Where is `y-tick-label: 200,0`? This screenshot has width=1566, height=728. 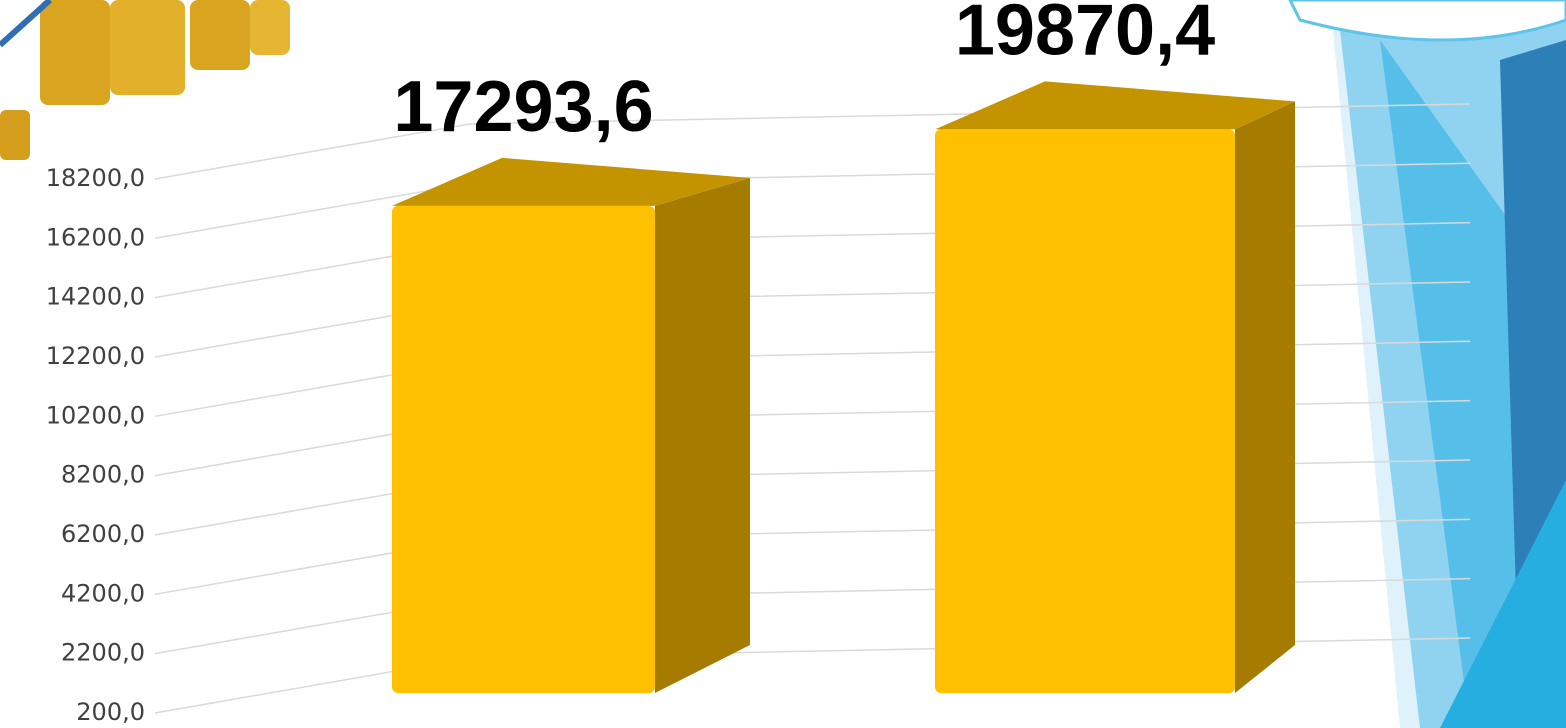 y-tick-label: 200,0 is located at coordinates (110, 712).